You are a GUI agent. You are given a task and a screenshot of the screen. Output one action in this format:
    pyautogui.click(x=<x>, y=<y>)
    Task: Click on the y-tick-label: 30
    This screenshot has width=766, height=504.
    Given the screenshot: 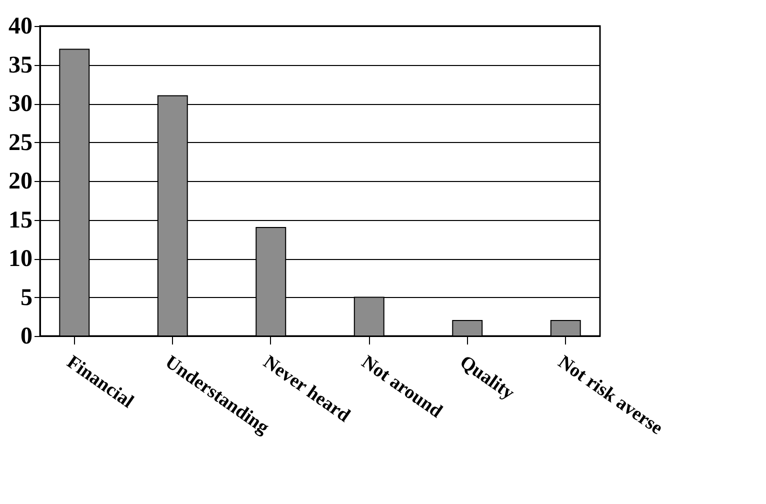 What is the action you would take?
    pyautogui.click(x=20, y=104)
    